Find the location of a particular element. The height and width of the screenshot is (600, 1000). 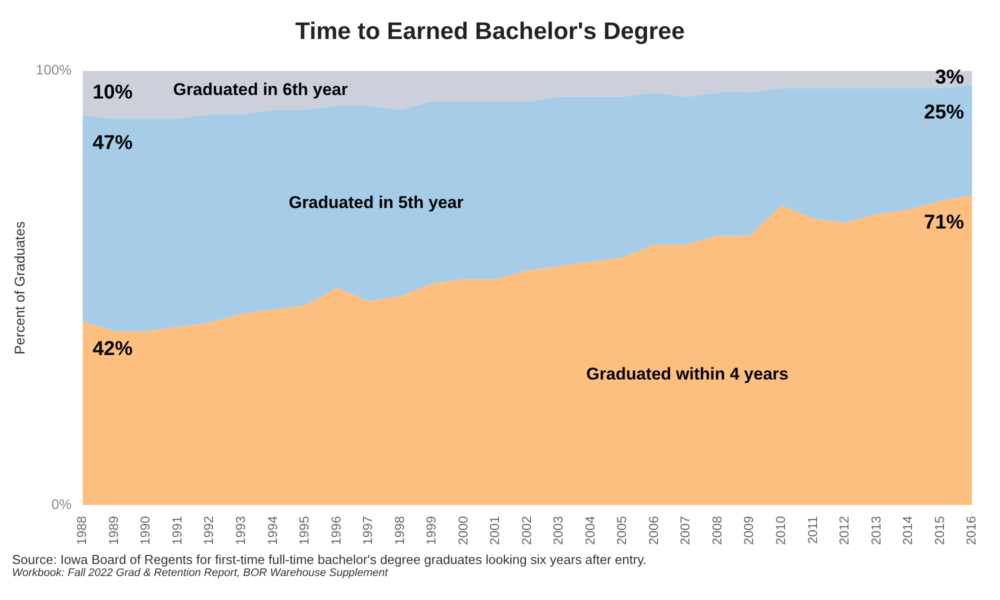

x-tick-label: 1991 is located at coordinates (176, 530).